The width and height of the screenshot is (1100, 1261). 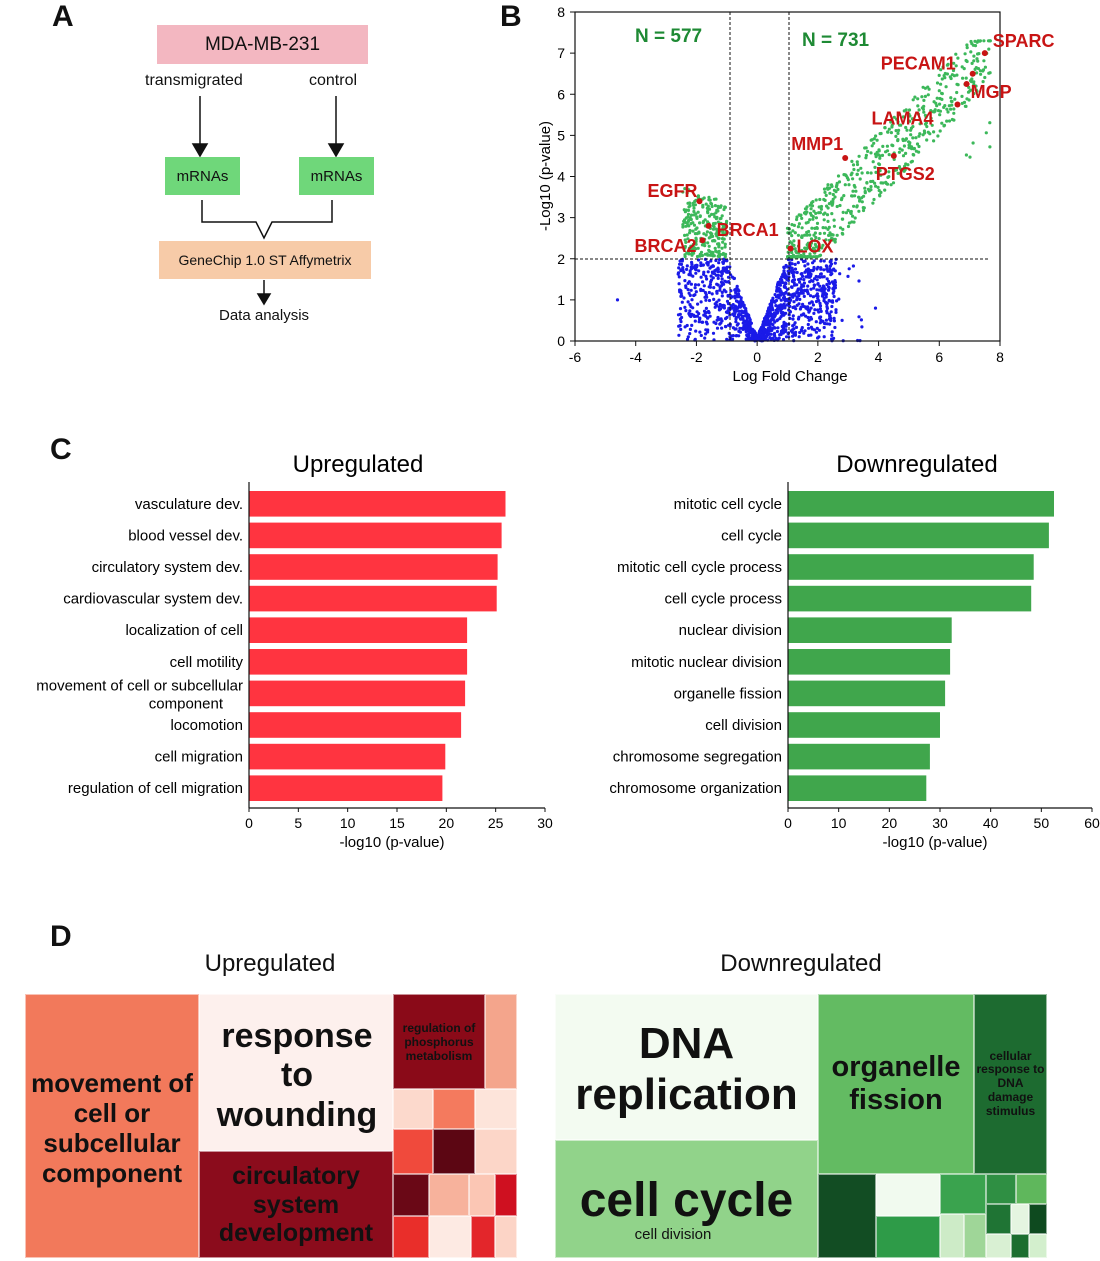 I want to click on gene-label-brca1: BRCA1, so click(x=748, y=230).